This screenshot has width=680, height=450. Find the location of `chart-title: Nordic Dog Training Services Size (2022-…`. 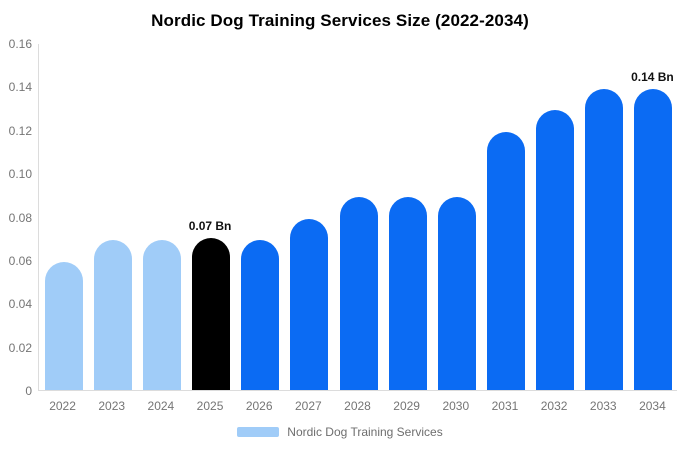

chart-title: Nordic Dog Training Services Size (2022-… is located at coordinates (340, 20).